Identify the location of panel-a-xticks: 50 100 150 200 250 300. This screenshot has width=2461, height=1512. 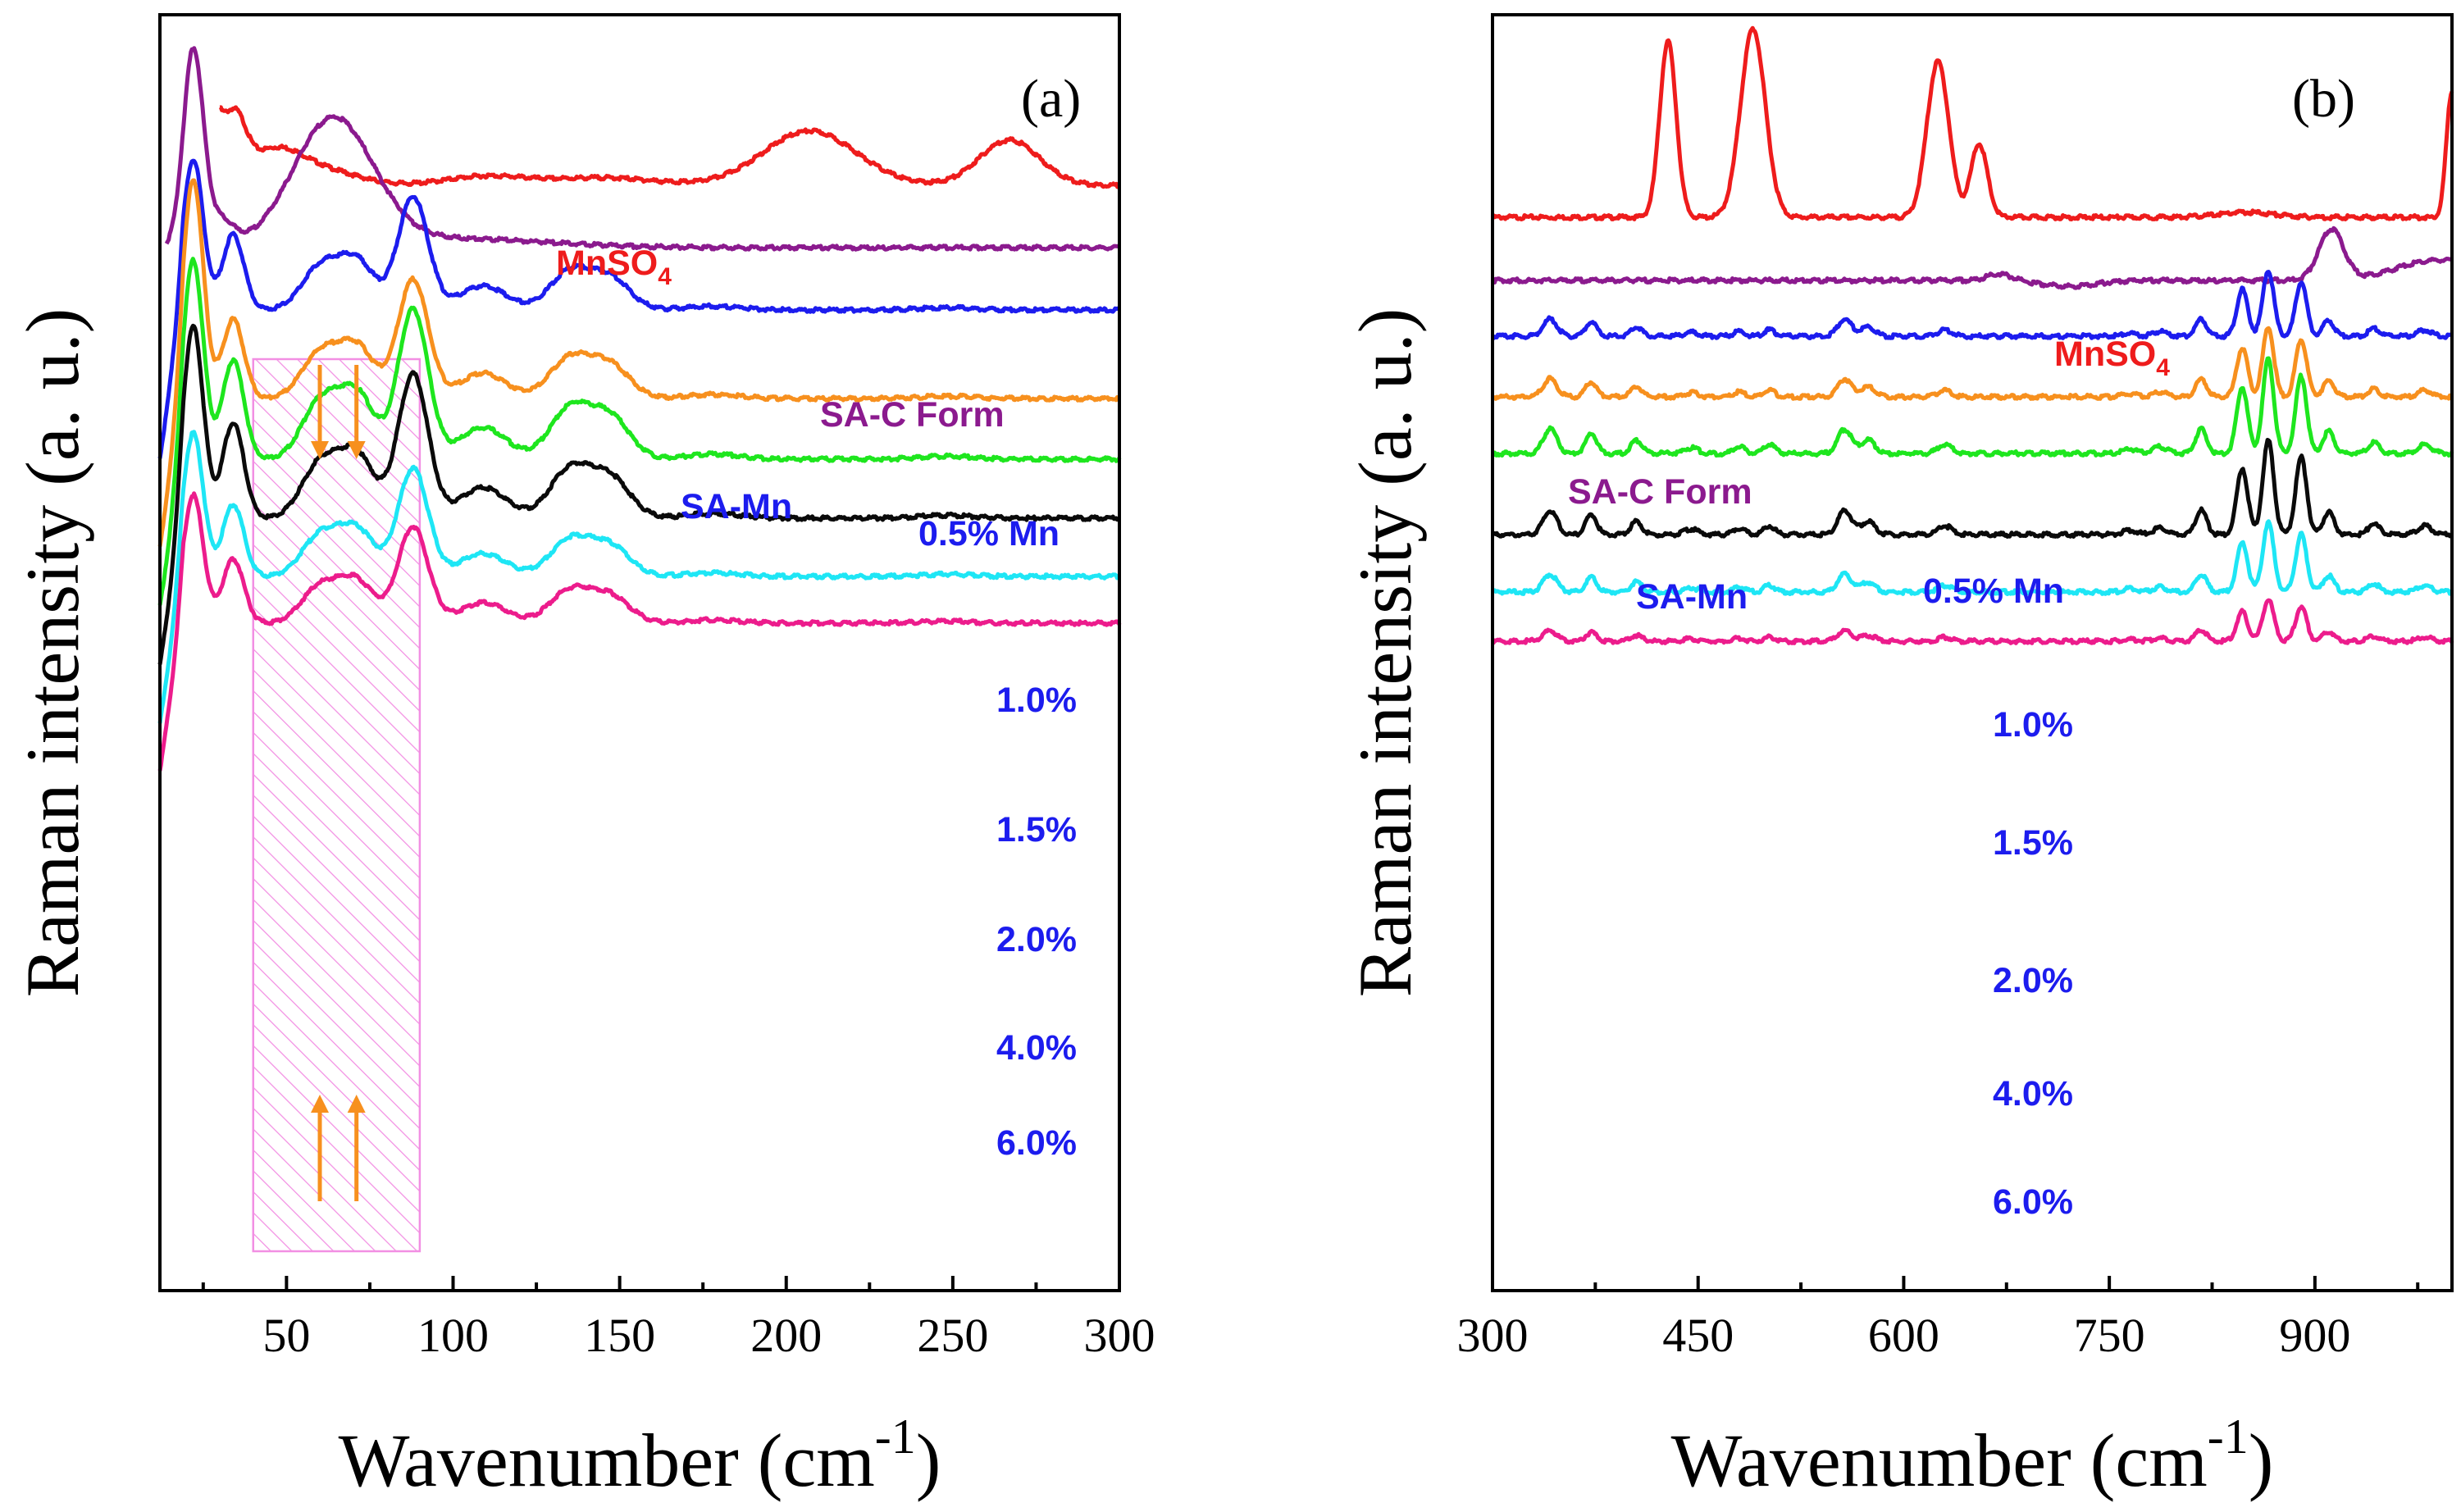
(678, 1319).